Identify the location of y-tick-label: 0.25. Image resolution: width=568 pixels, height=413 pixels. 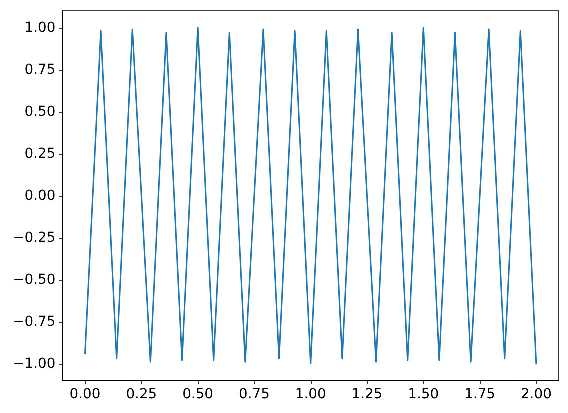
(40, 154).